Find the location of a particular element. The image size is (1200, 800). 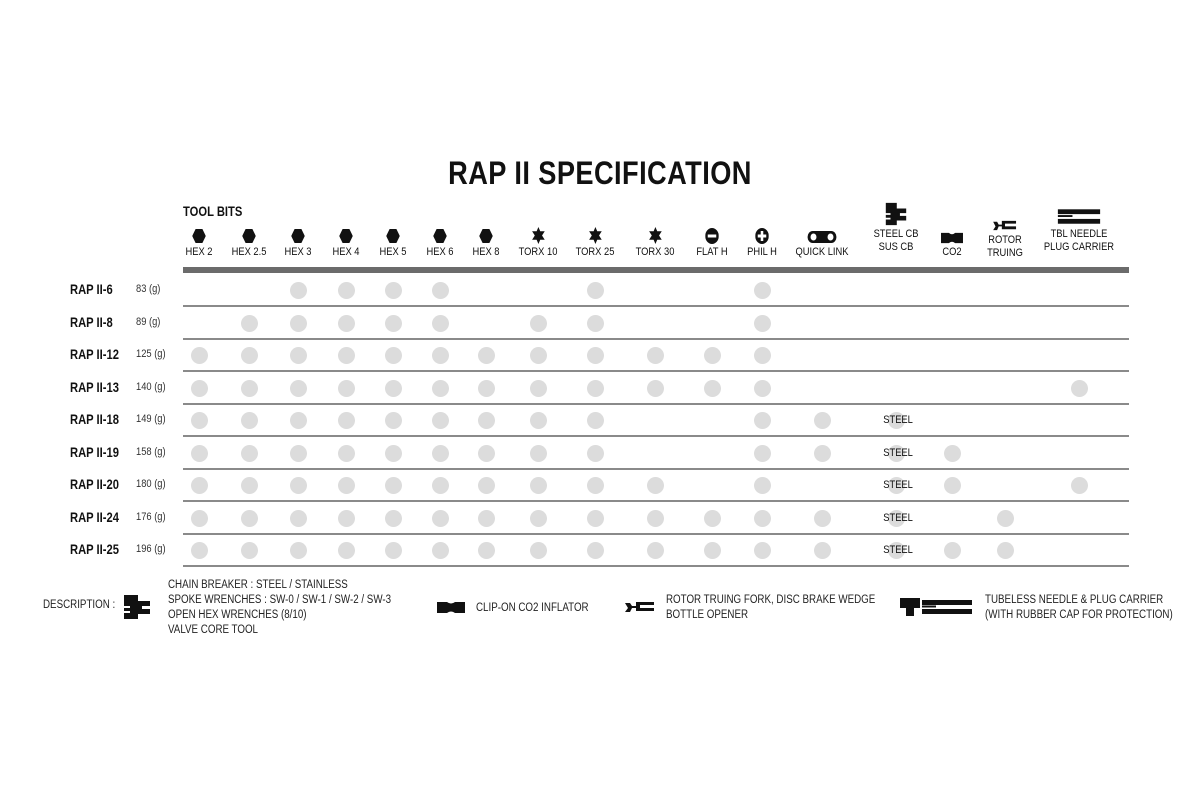

flat-head-icon is located at coordinates (712, 235).